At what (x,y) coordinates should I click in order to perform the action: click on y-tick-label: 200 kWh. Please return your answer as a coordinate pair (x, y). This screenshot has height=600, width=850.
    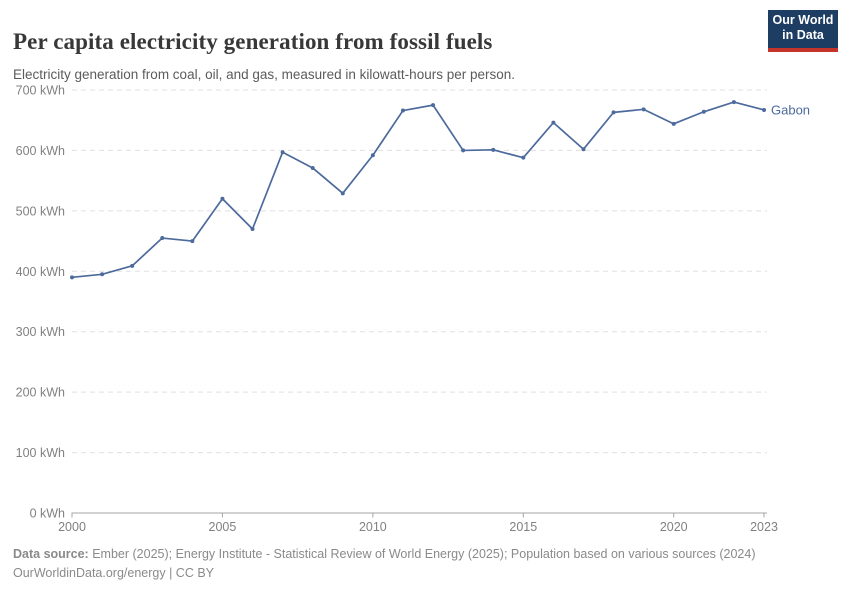
    Looking at the image, I should click on (40, 393).